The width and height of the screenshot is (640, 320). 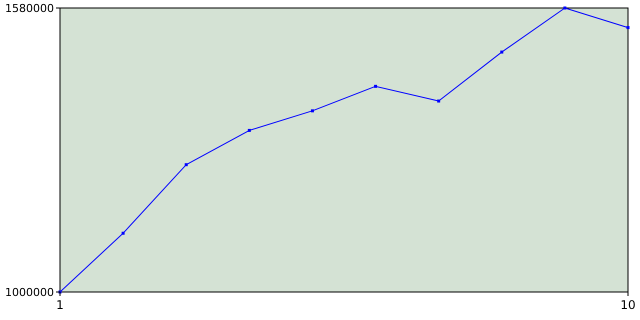 What do you see at coordinates (60, 305) in the screenshot?
I see `x-tick-label: 1` at bounding box center [60, 305].